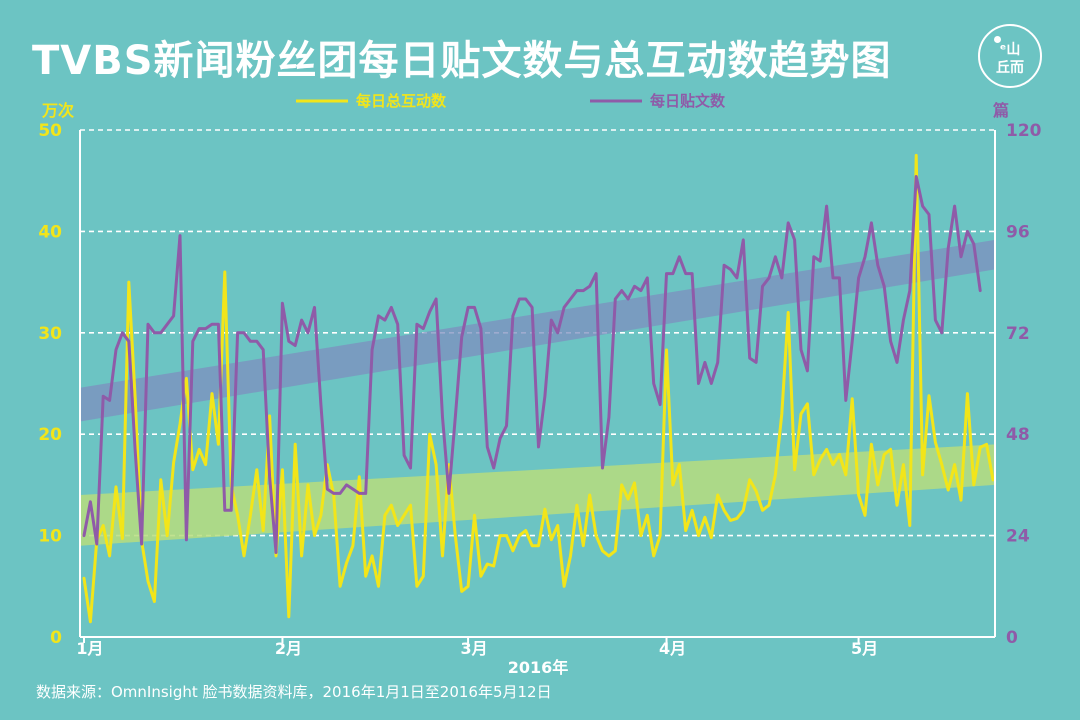 The image size is (1080, 720). Describe the element at coordinates (1010, 68) in the screenshot. I see `logo-text-bottom: 丘而` at that location.